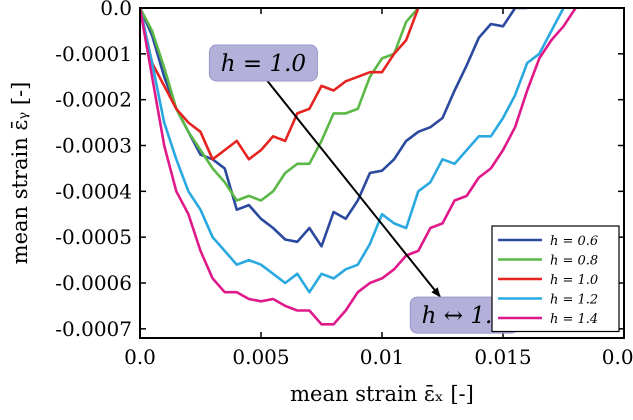 The height and width of the screenshot is (420, 633). What do you see at coordinates (574, 261) in the screenshot?
I see `legend-label: h = 0.8` at bounding box center [574, 261].